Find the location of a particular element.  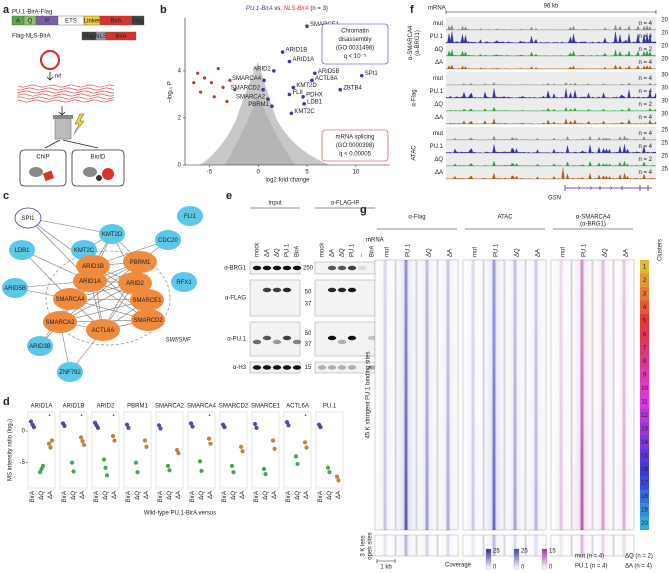

node-label: PBRM1 is located at coordinates (140, 263).